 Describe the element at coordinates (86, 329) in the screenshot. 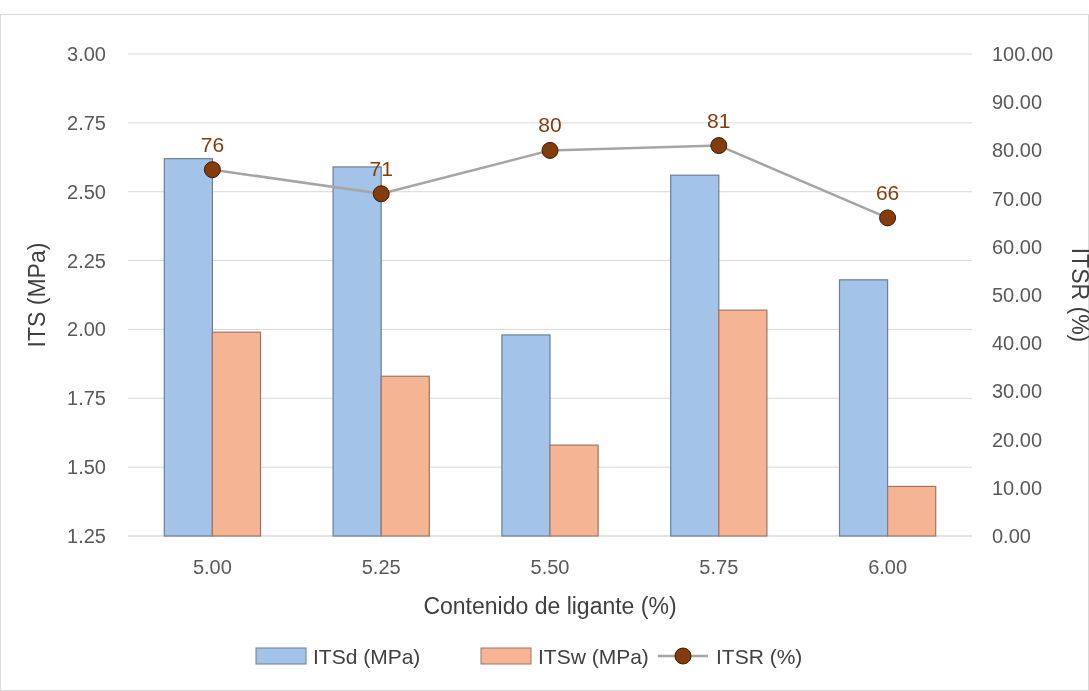

I see `y-tick-label: 2.00` at that location.